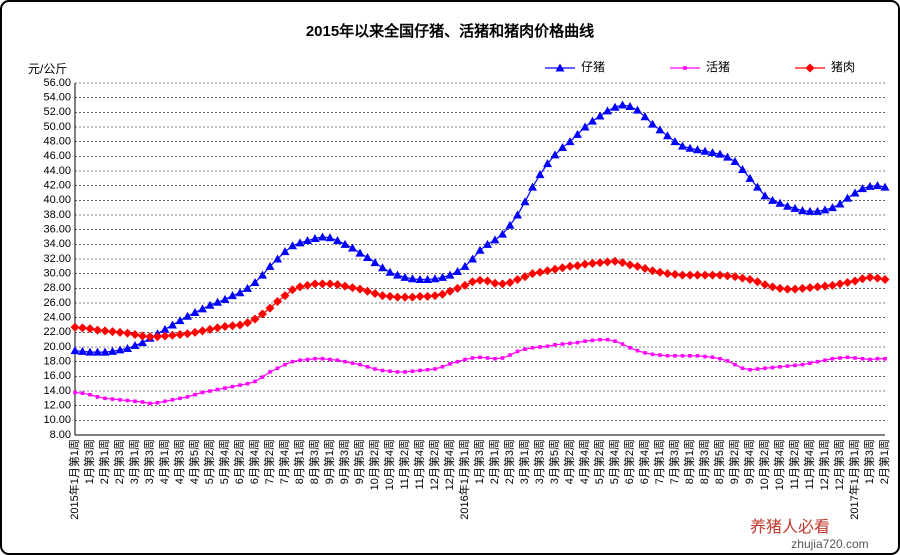  I want to click on x-tick-label: 9月第3周, so click(344, 461).